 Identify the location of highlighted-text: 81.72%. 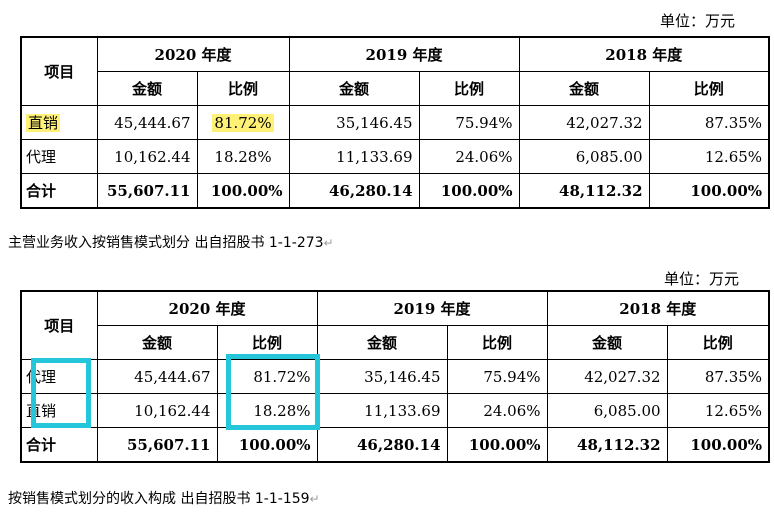
(243, 122).